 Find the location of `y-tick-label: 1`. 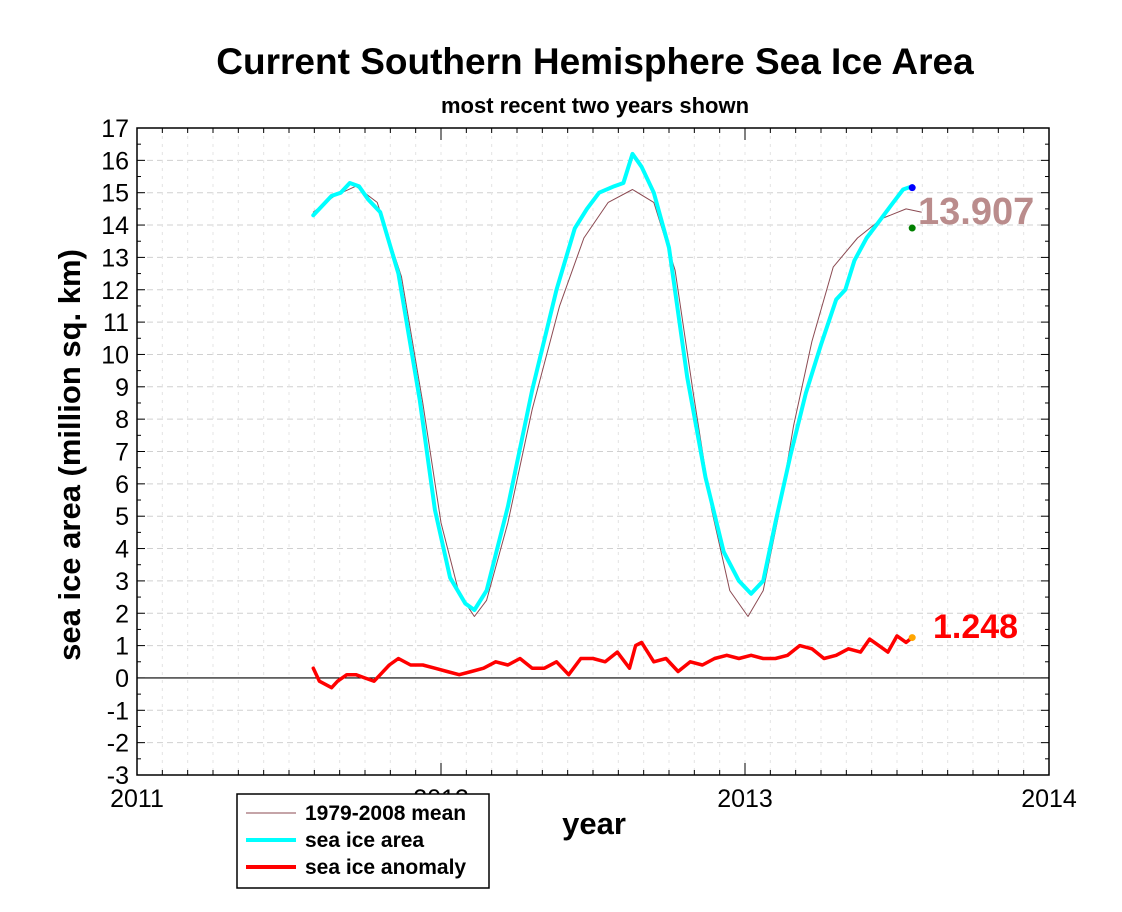

y-tick-label: 1 is located at coordinates (122, 647).